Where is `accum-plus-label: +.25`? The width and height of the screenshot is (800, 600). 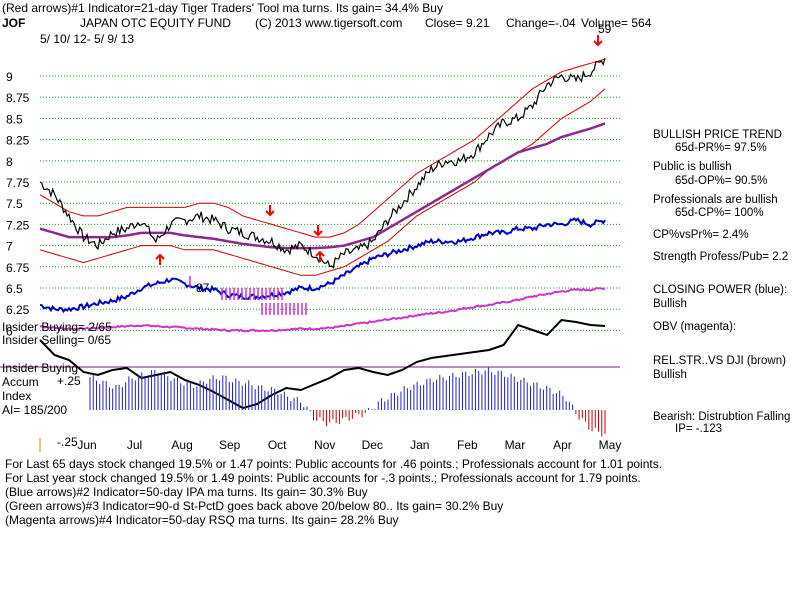 accum-plus-label: +.25 is located at coordinates (69, 381).